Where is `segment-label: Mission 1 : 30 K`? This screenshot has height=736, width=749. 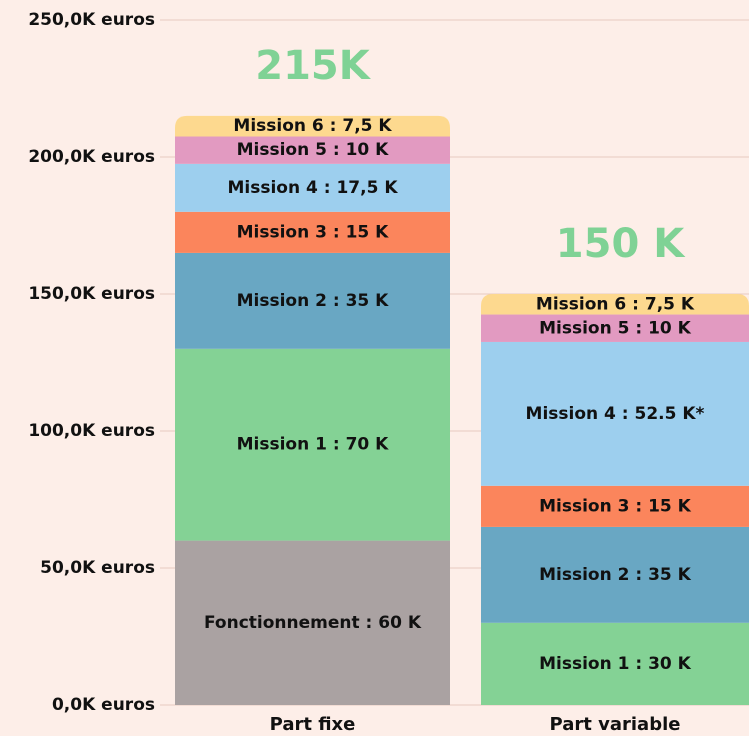 segment-label: Mission 1 : 30 K is located at coordinates (615, 664).